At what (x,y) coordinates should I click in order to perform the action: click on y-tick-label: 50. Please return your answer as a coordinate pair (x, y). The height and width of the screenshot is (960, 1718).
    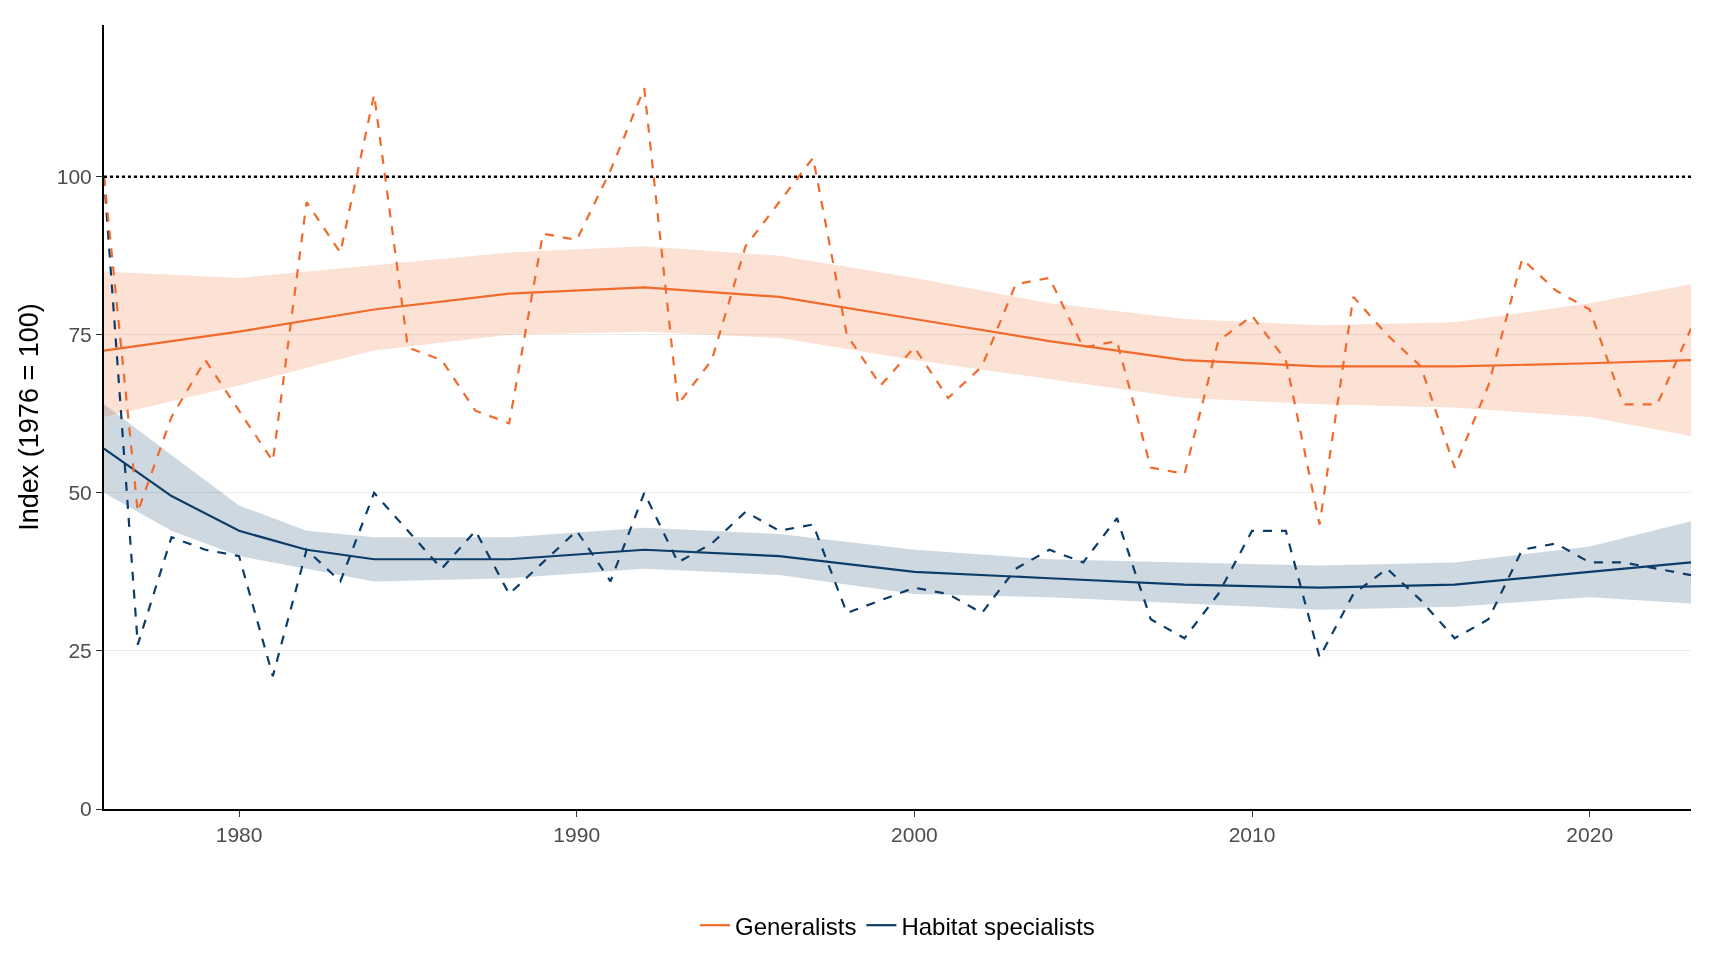
    Looking at the image, I should click on (80, 493).